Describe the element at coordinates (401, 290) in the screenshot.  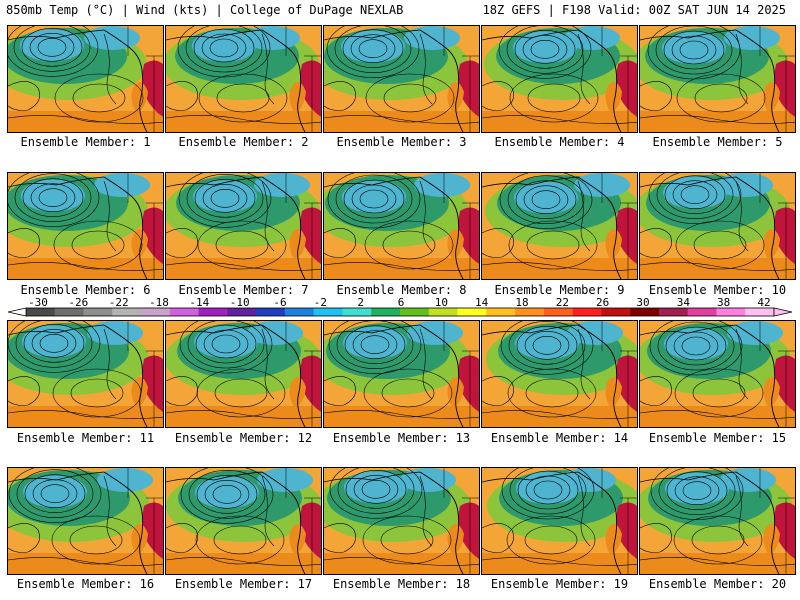
I see `ensemble-member-label: Ensemble Member: 8` at that location.